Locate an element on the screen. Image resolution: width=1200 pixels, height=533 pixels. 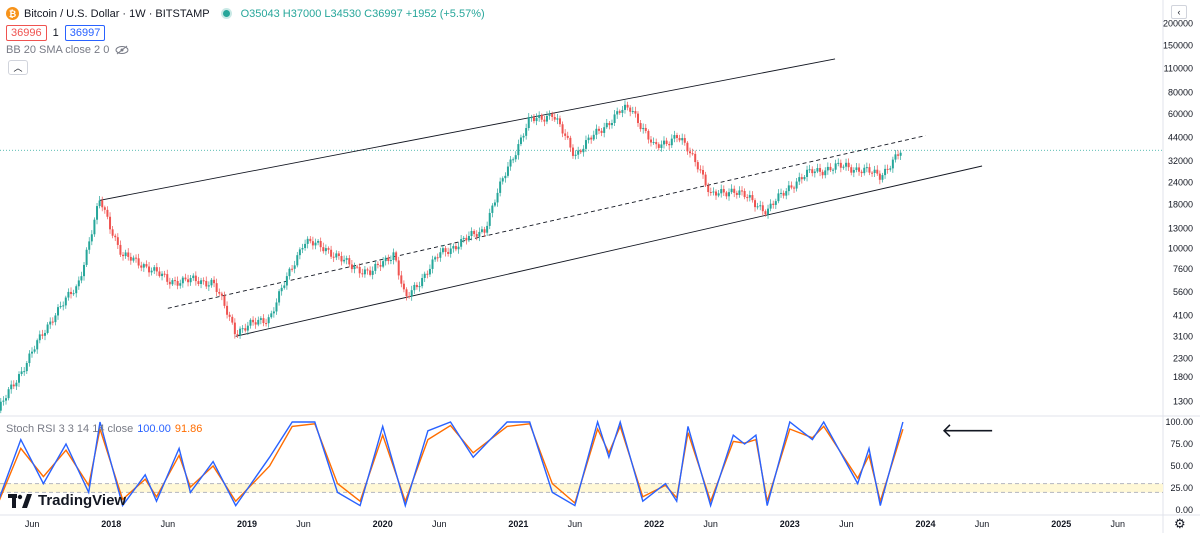
price-tick-label: 5600 is located at coordinates (1183, 292).